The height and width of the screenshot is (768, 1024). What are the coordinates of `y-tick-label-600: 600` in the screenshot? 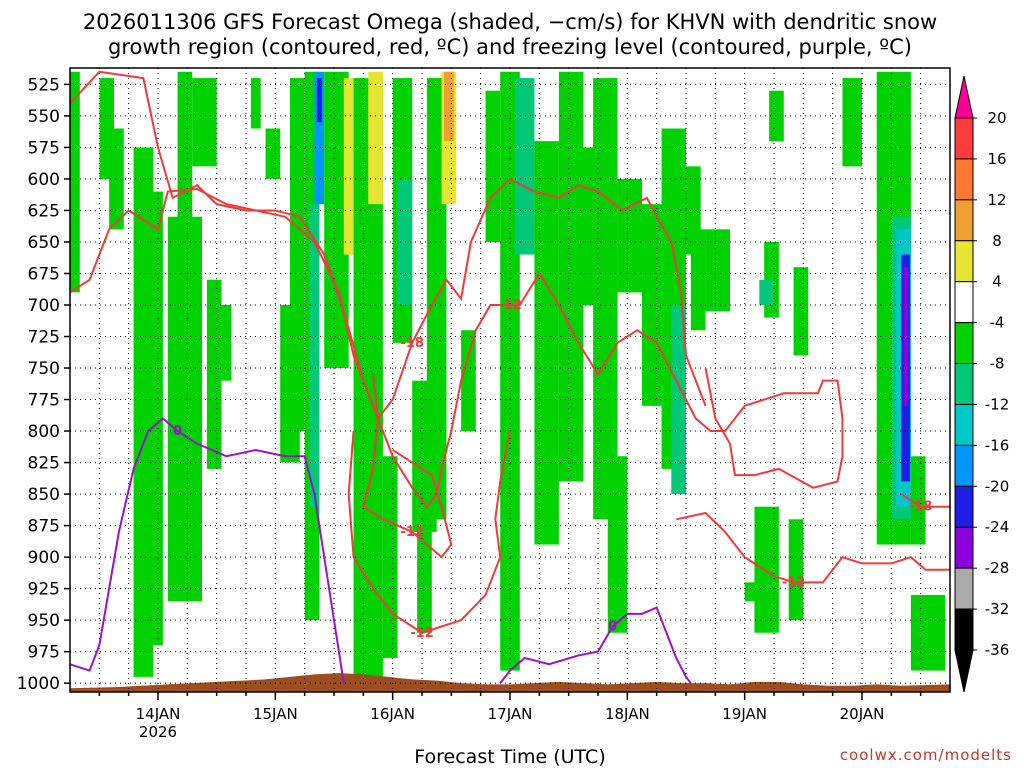 It's located at (44, 180).